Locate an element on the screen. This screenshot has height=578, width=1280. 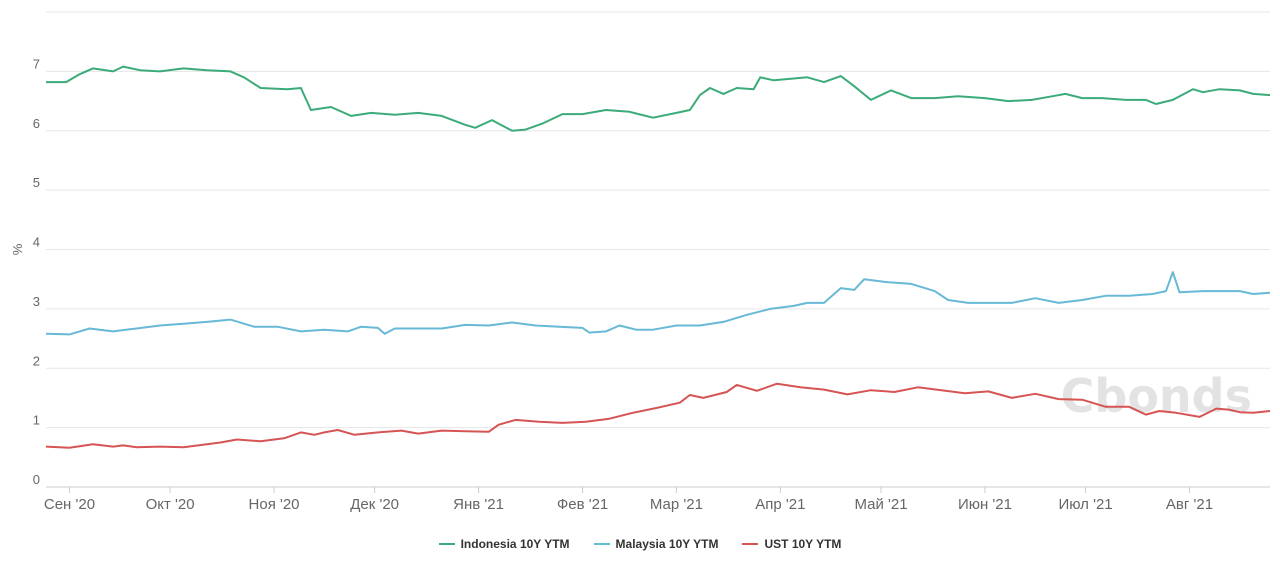
x-tick-label: Авг '21 is located at coordinates (1189, 504).